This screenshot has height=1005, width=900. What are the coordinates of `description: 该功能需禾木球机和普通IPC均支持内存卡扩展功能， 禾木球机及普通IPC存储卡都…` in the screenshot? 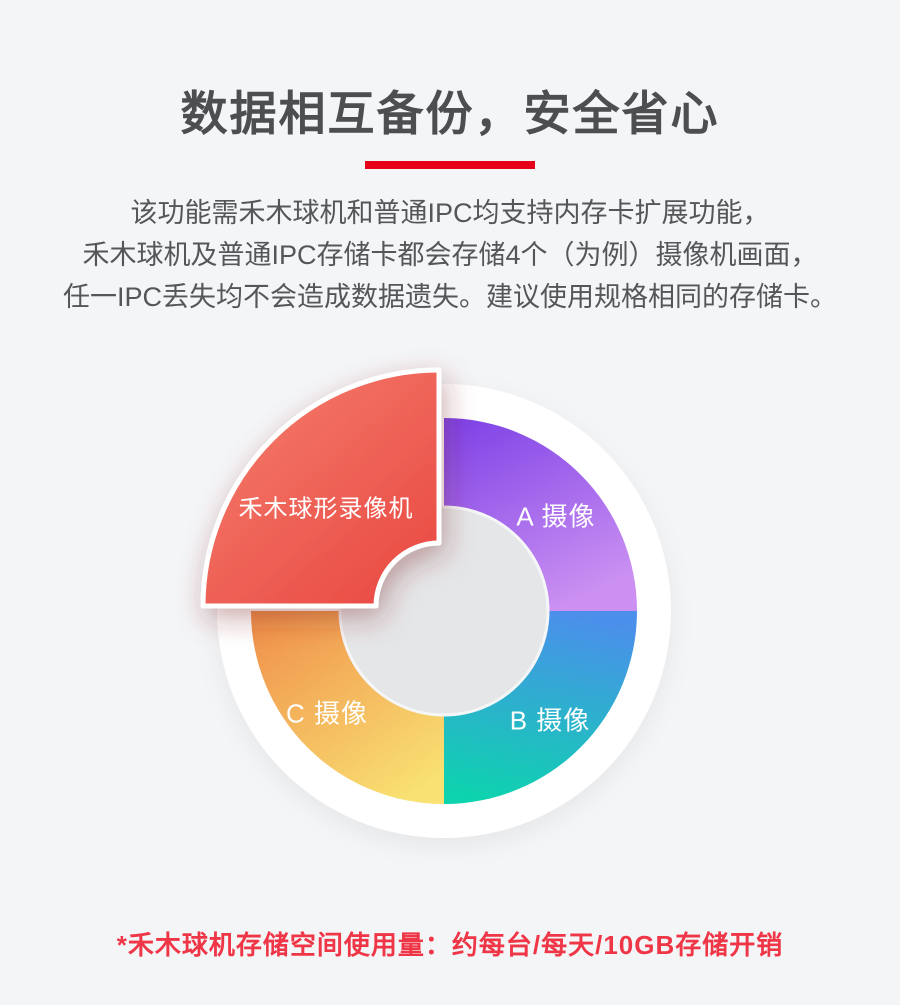 It's located at (450, 255).